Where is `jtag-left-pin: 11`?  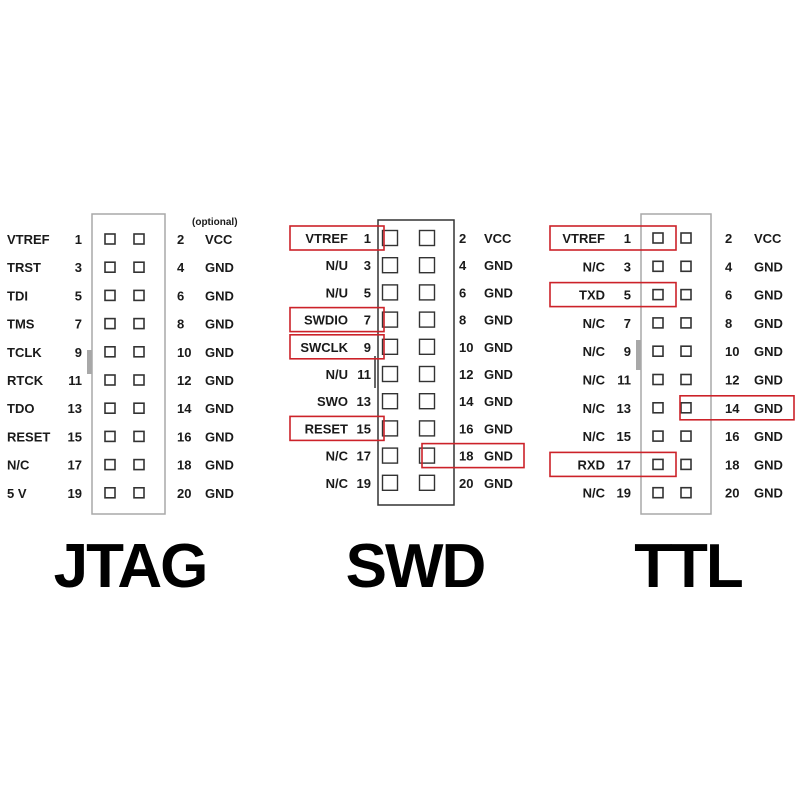 jtag-left-pin: 11 is located at coordinates (75, 380).